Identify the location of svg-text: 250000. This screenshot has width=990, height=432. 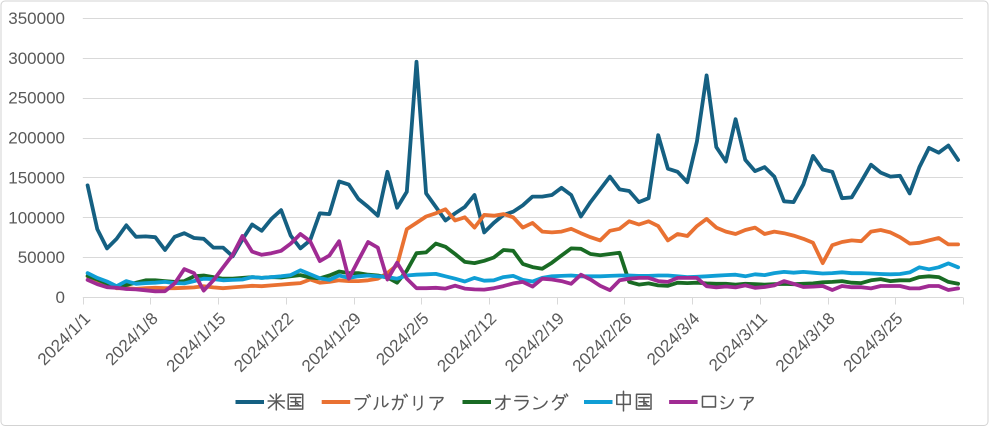
(36, 98).